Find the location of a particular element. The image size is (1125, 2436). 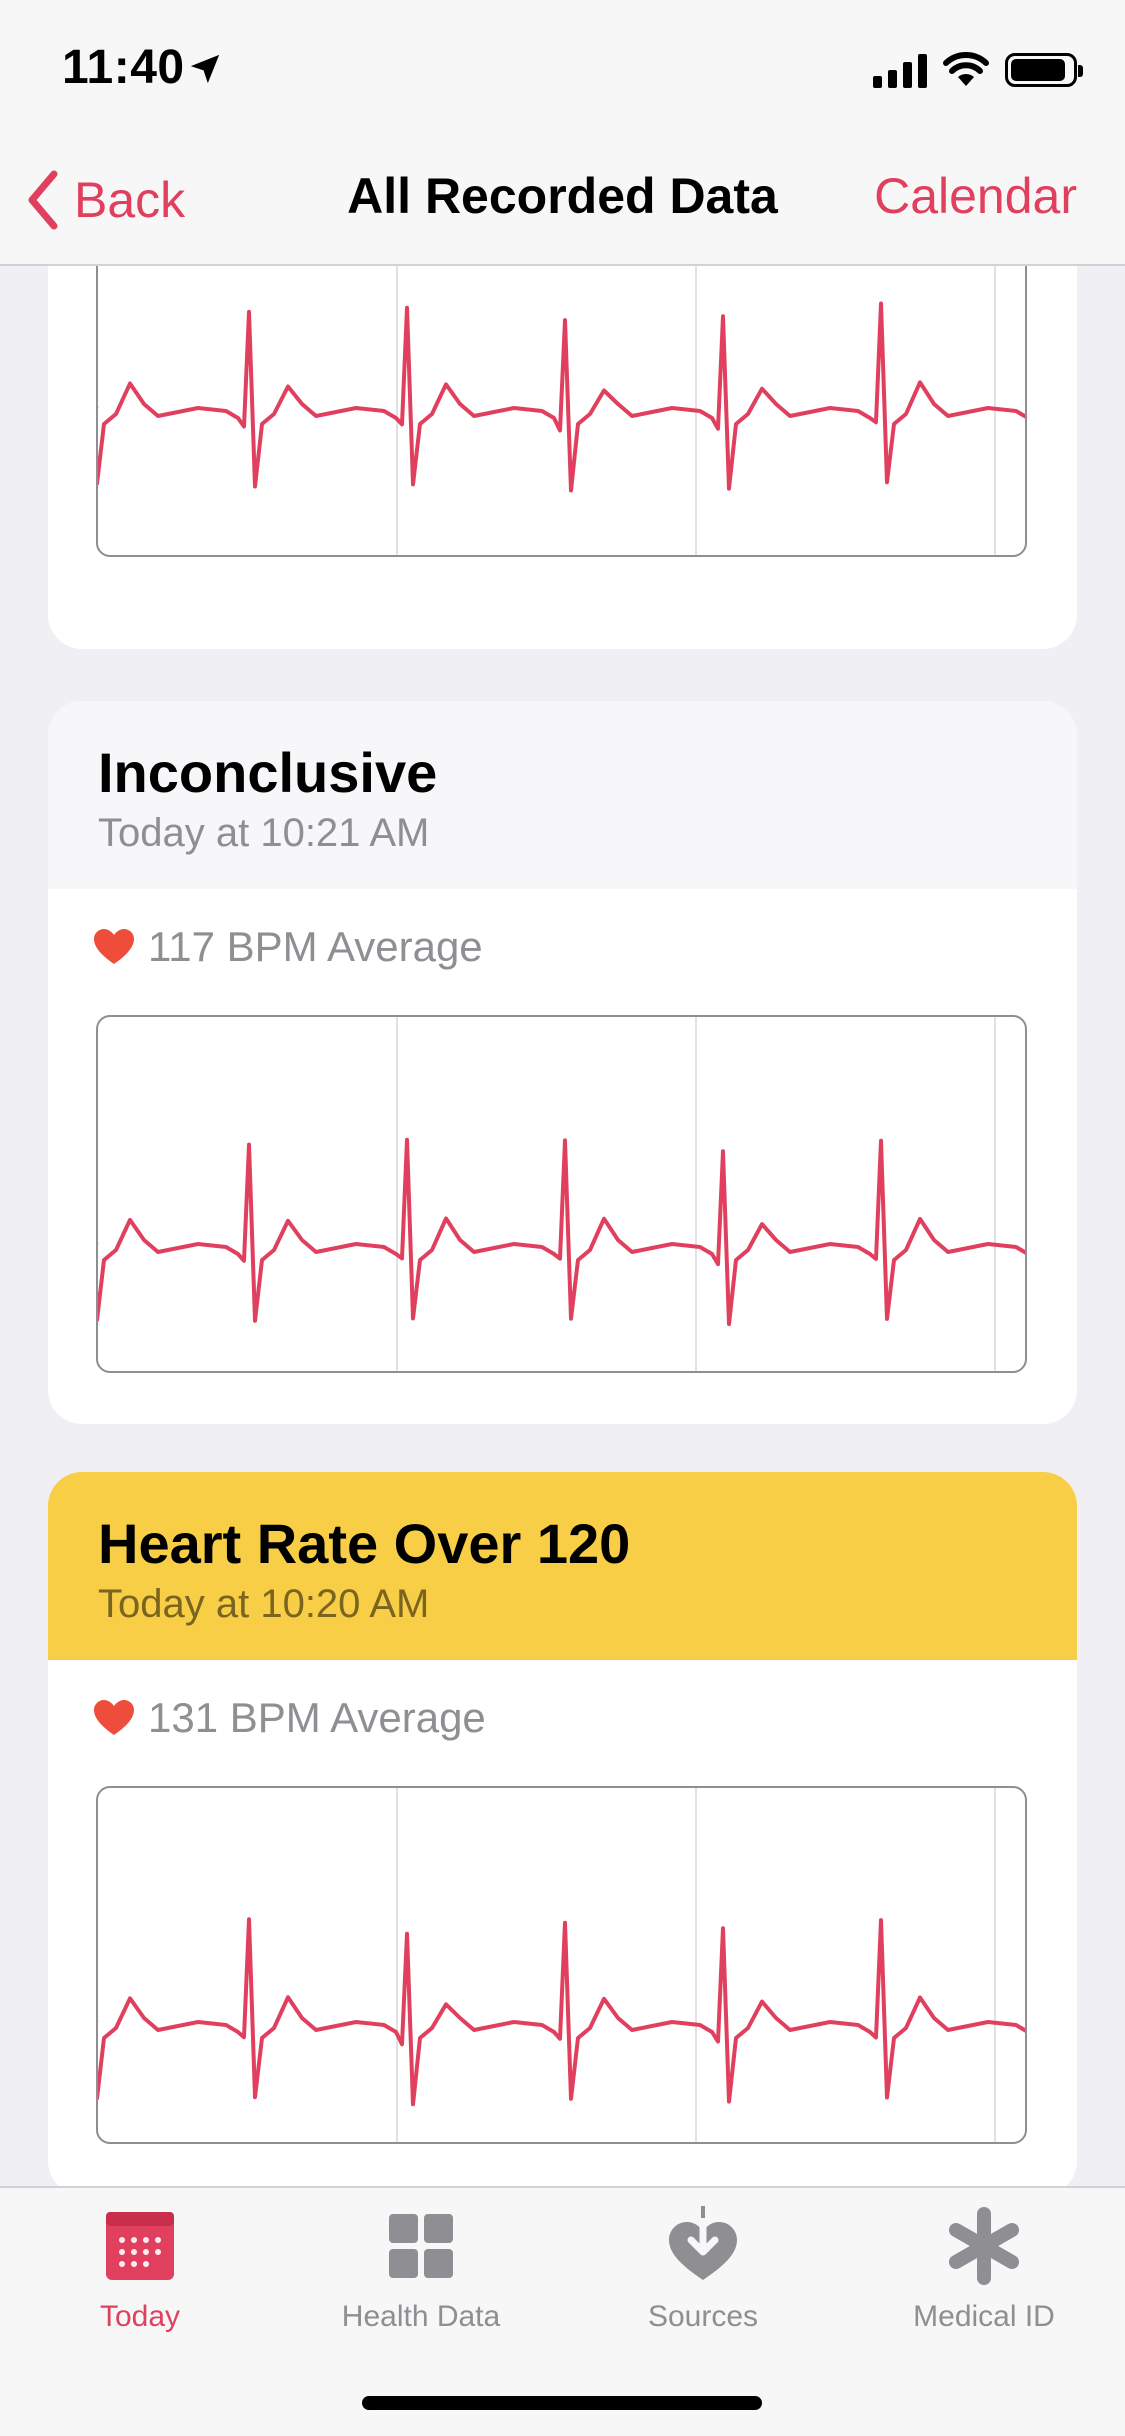

calendar-icon is located at coordinates (140, 2246).